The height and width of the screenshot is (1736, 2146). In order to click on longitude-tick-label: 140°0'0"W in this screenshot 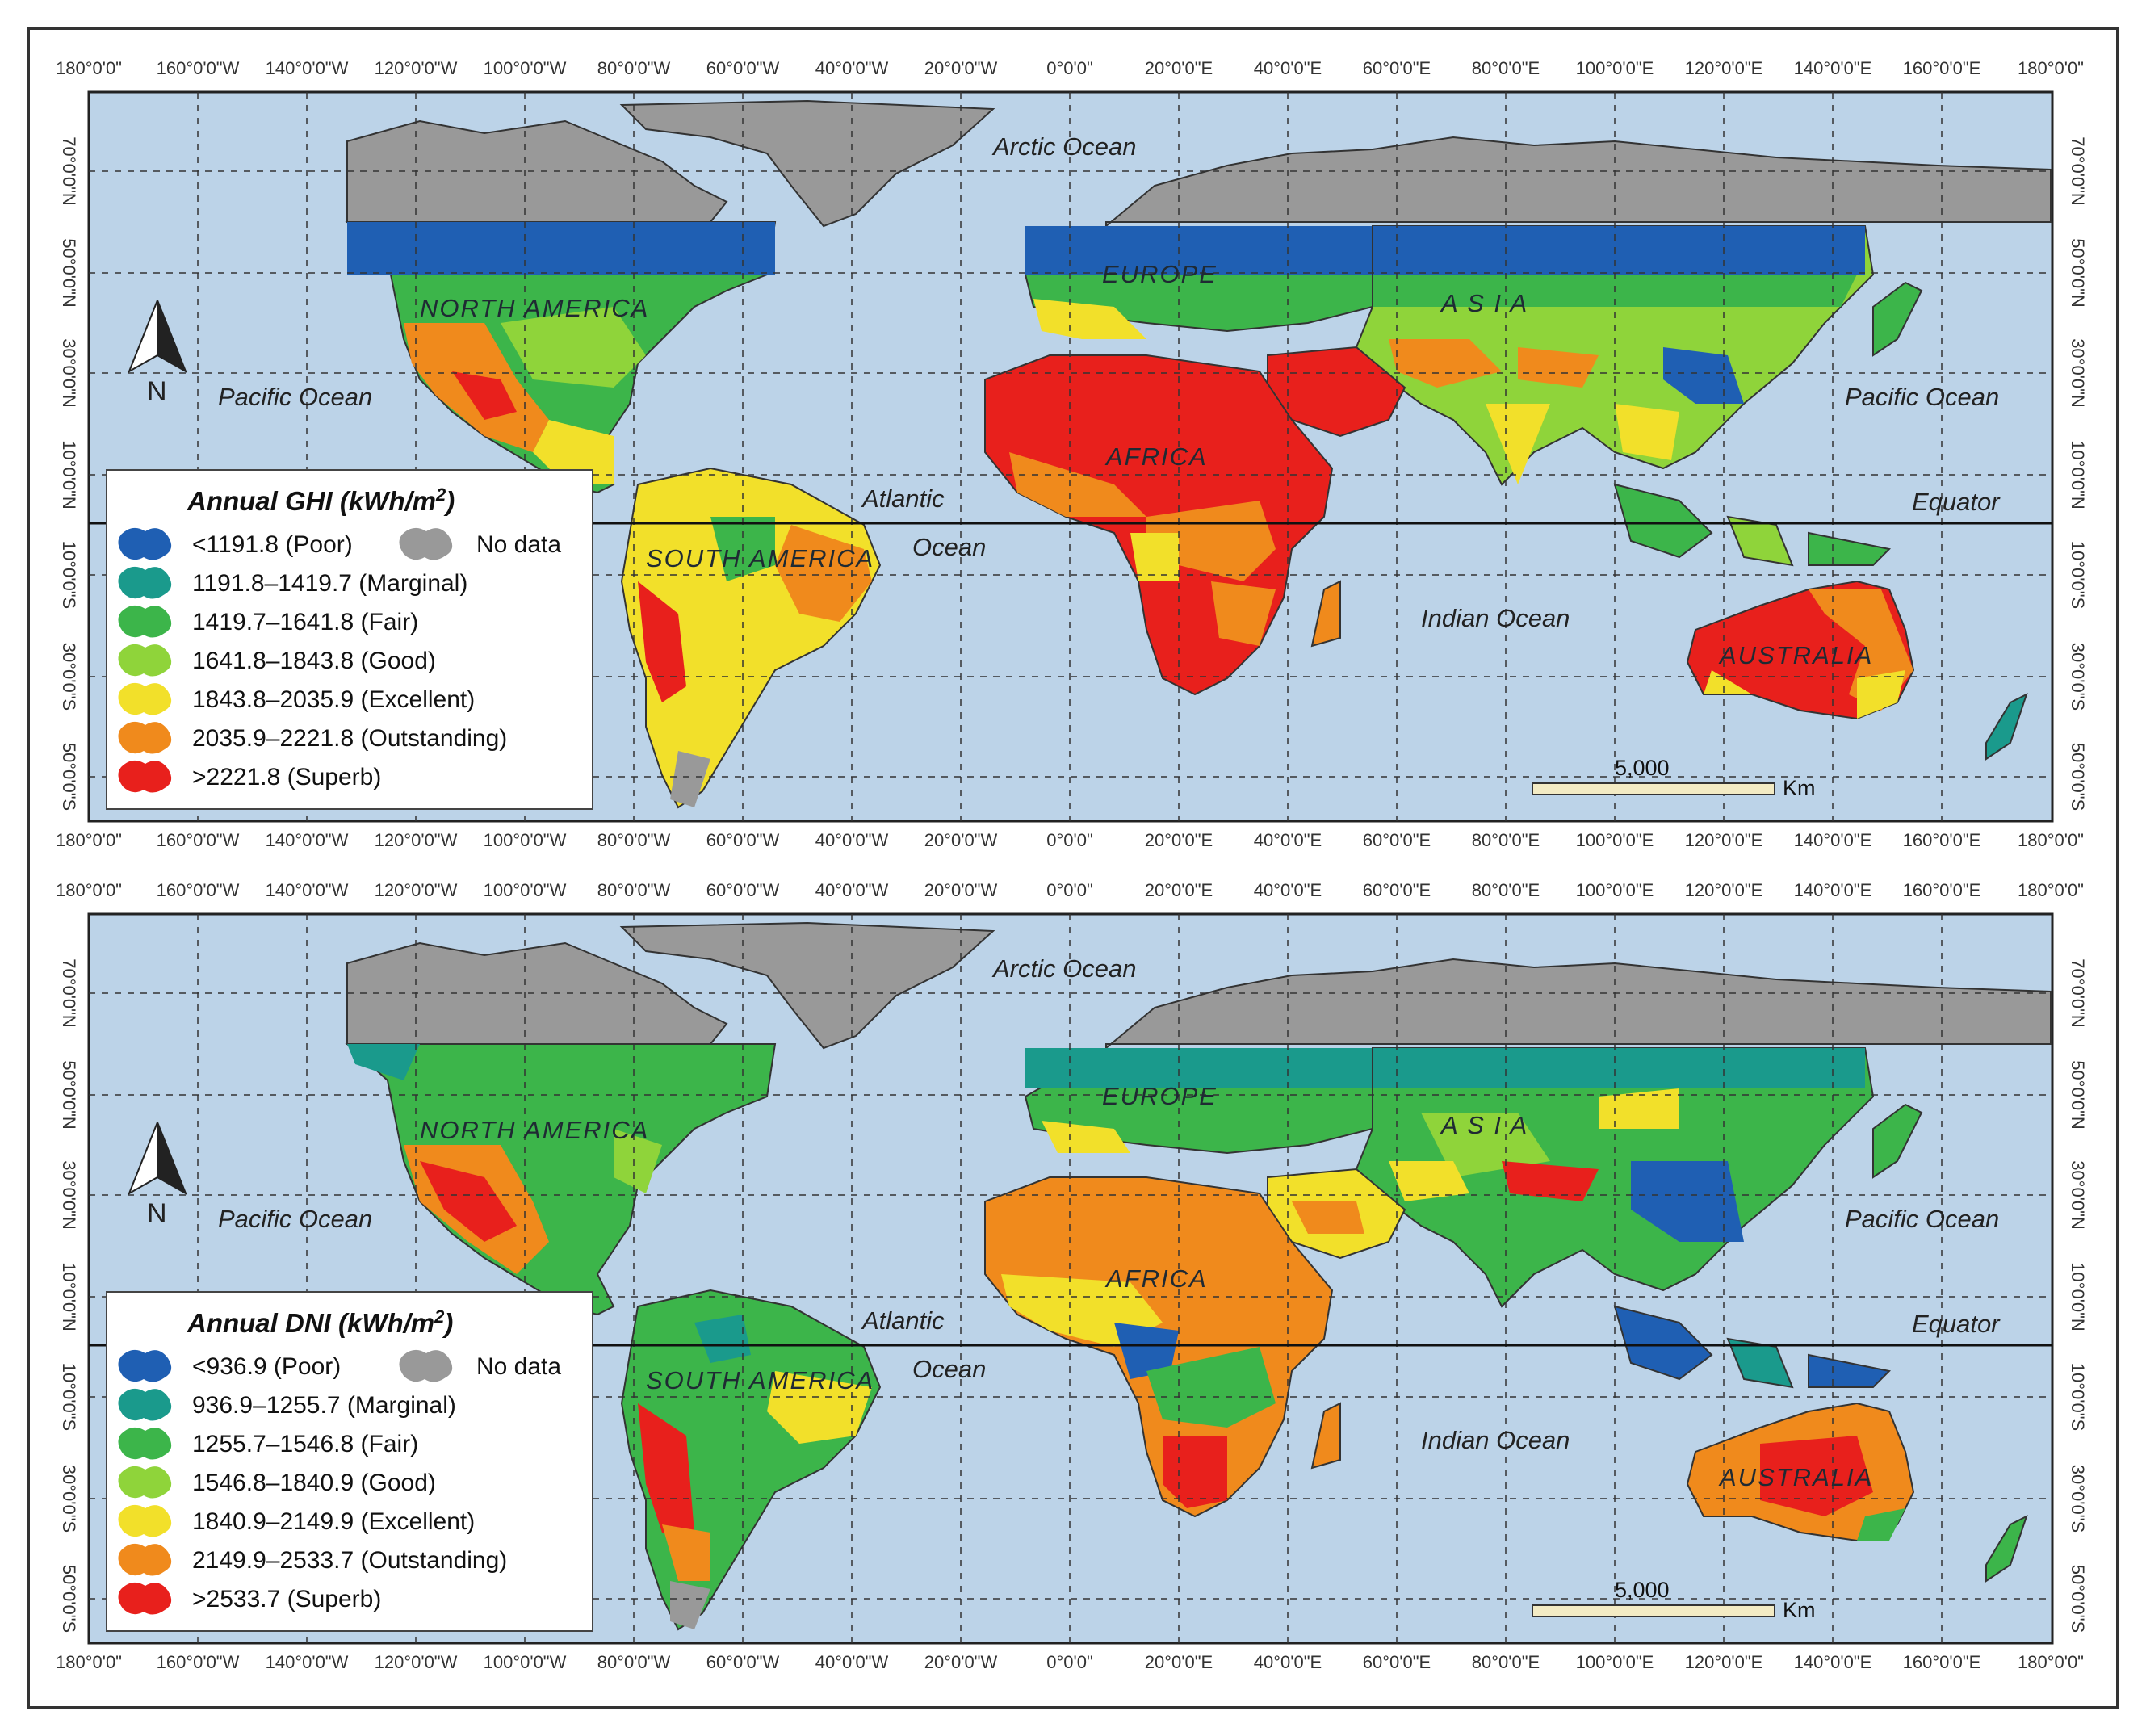, I will do `click(307, 890)`.